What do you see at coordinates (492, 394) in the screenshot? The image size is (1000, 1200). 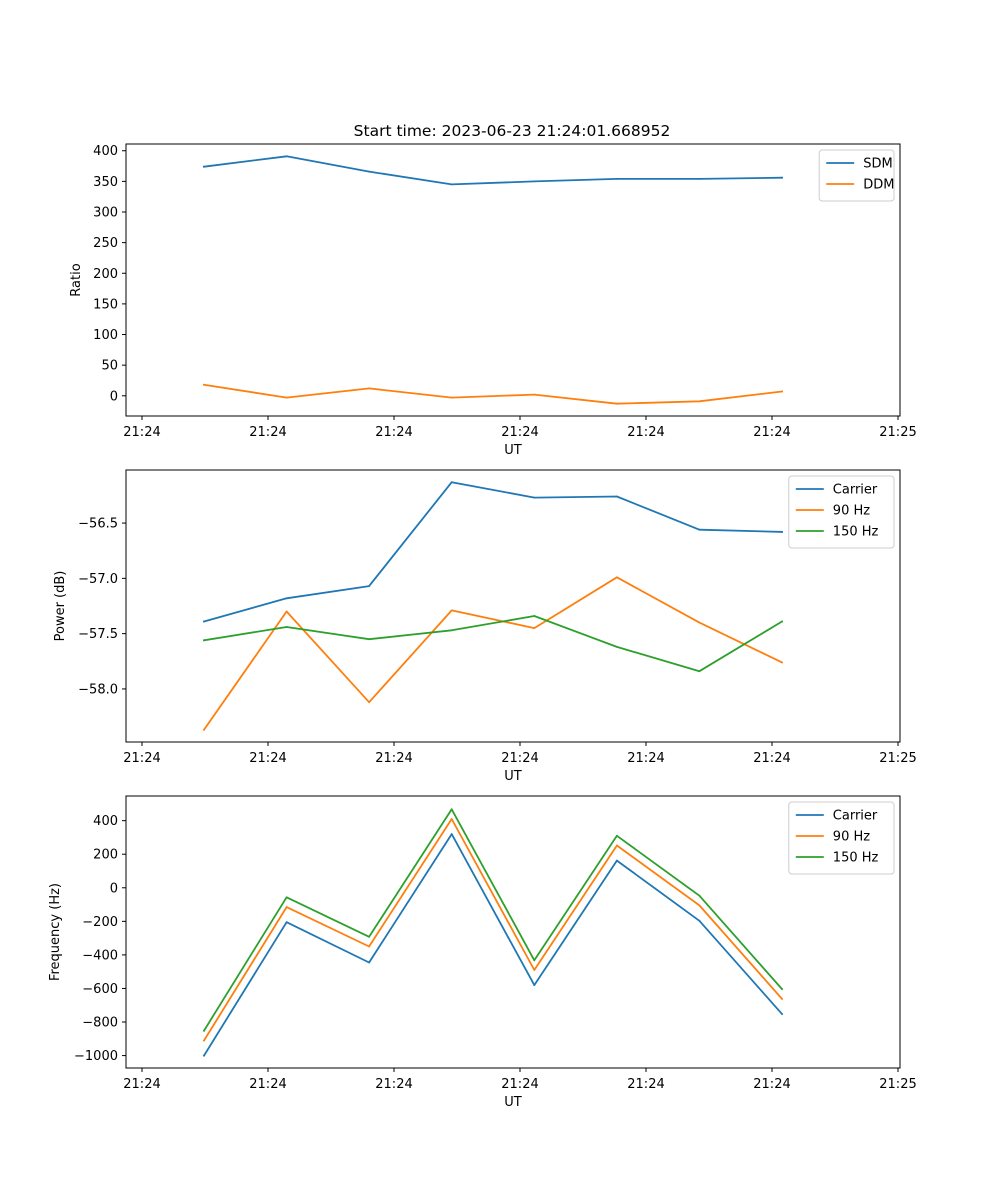 I see `series-line-ddm` at bounding box center [492, 394].